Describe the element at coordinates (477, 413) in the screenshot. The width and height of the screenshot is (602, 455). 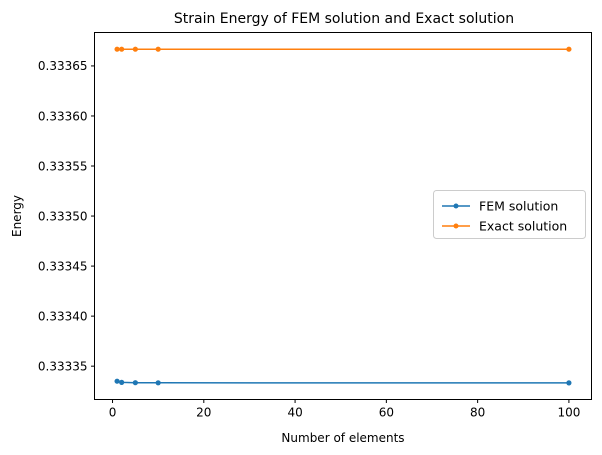
I see `x-tick-label: 80` at that location.